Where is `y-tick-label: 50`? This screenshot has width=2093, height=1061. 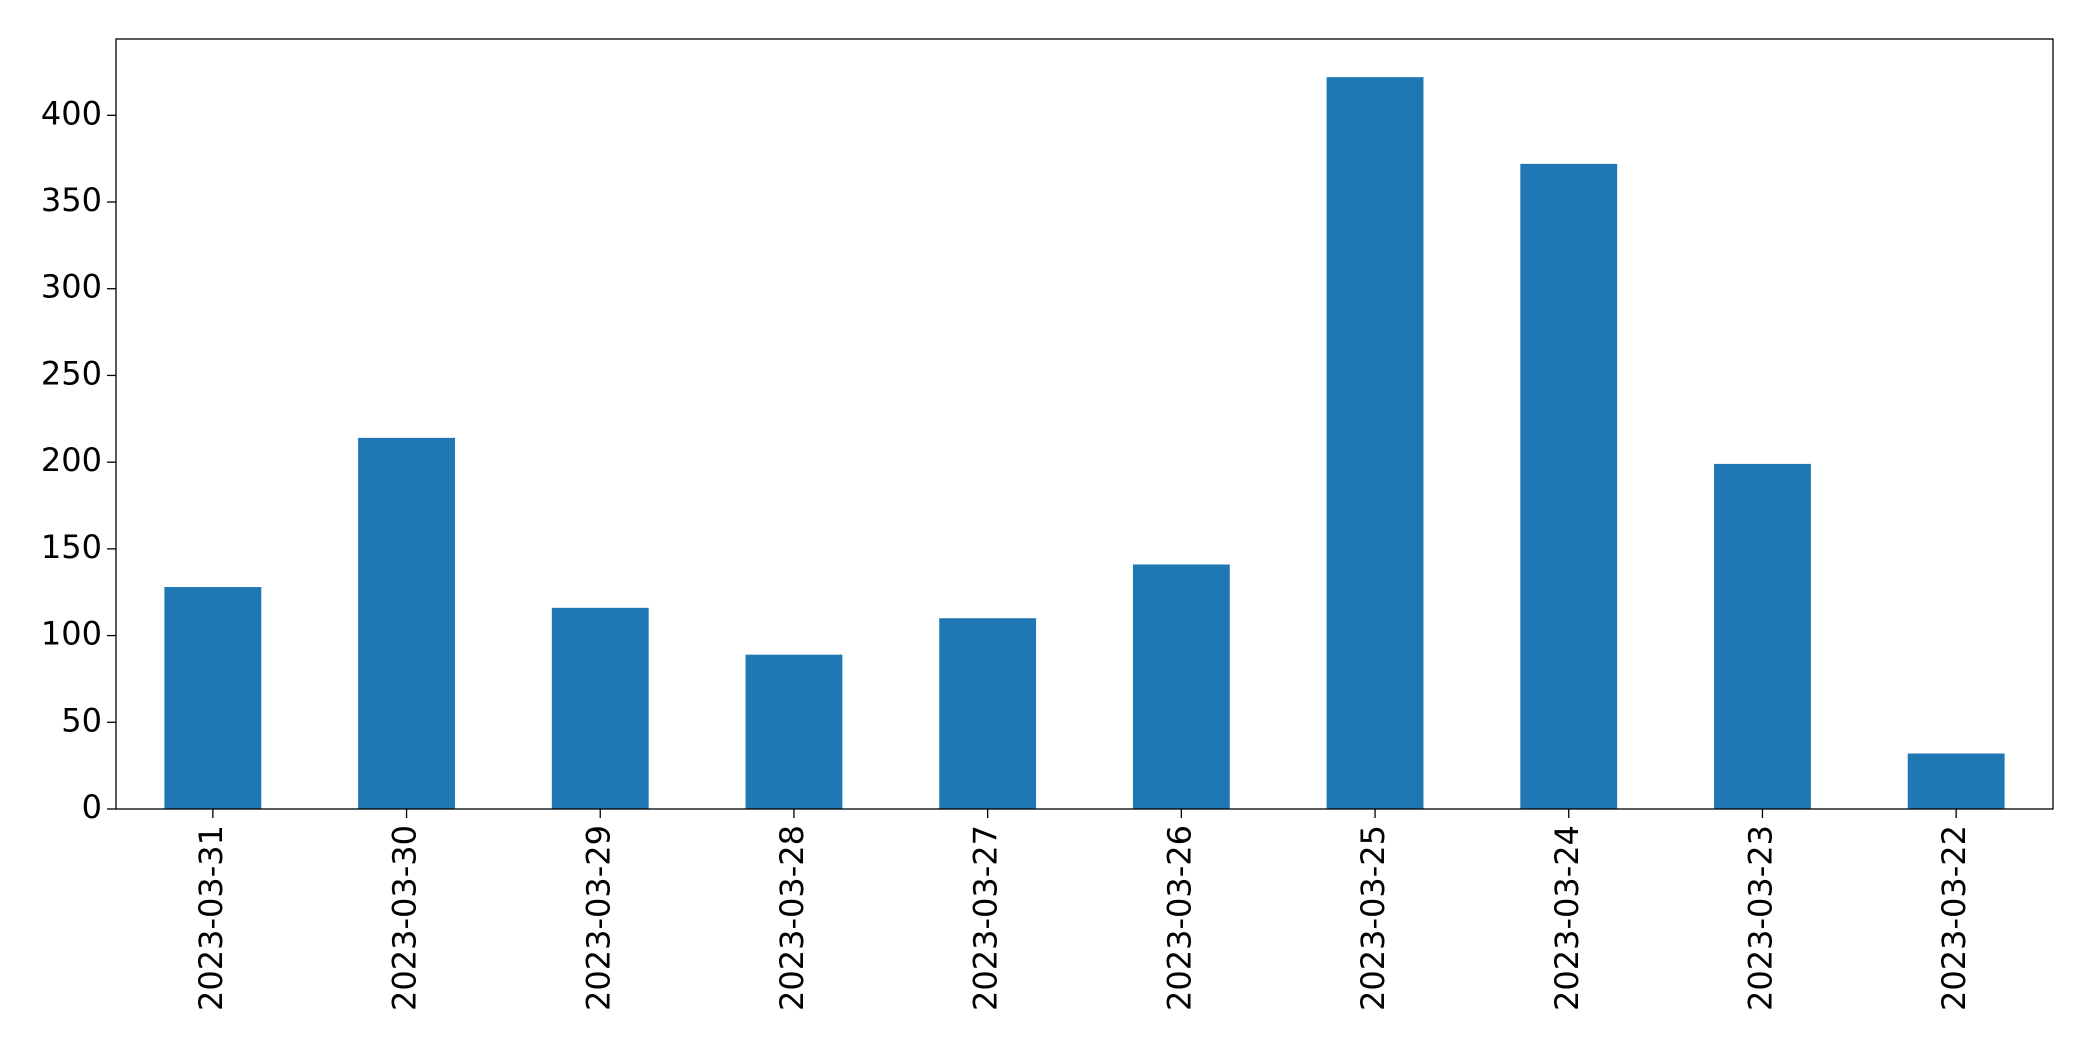
y-tick-label: 50 is located at coordinates (81, 720).